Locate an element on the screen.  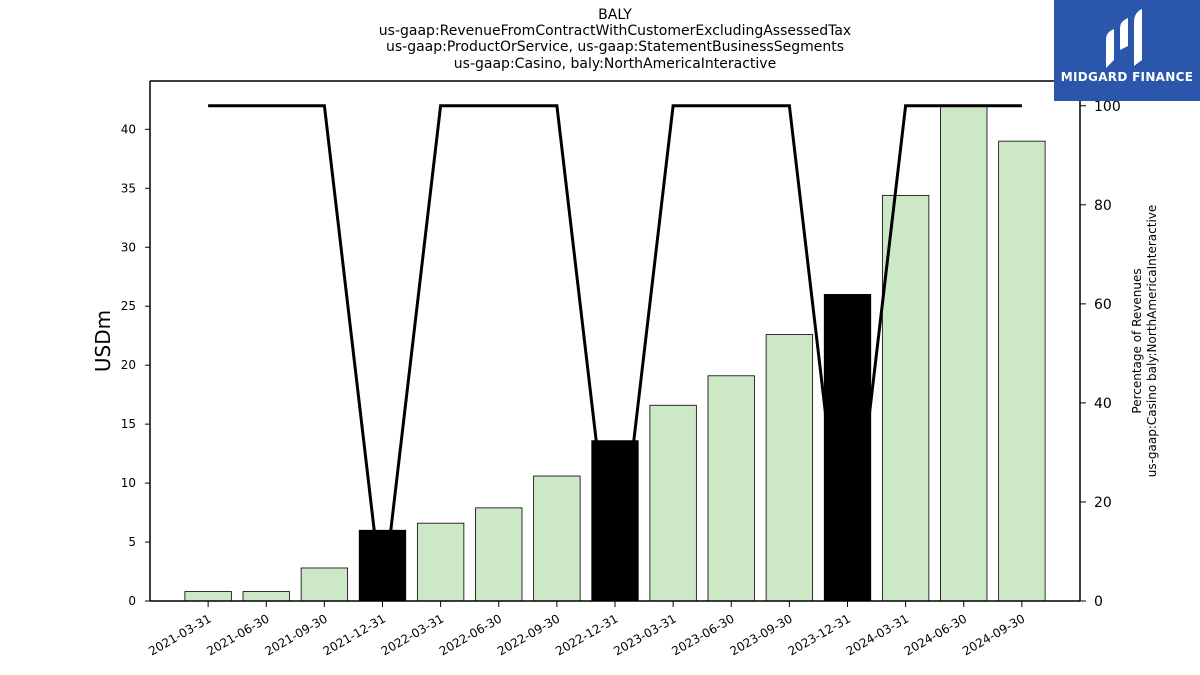
y2-tick-label: 20 is located at coordinates (1103, 503).